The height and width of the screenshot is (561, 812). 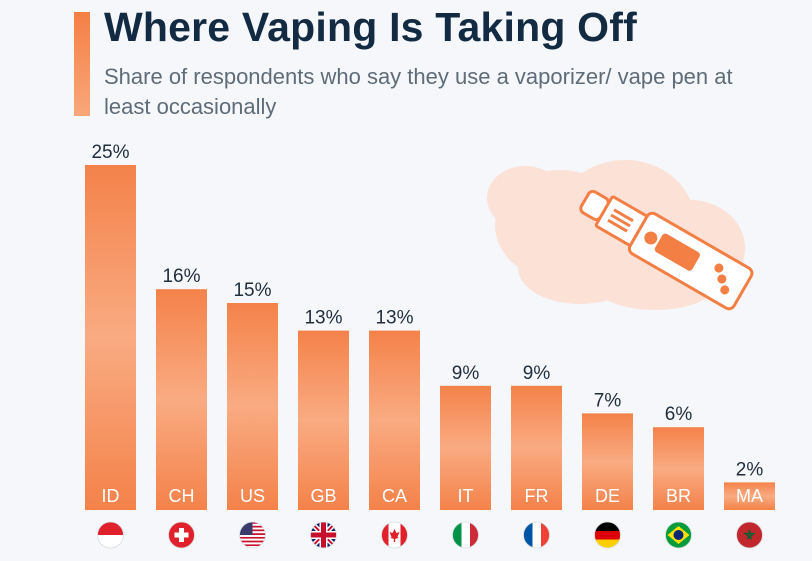 I want to click on category-label: DE, so click(x=607, y=496).